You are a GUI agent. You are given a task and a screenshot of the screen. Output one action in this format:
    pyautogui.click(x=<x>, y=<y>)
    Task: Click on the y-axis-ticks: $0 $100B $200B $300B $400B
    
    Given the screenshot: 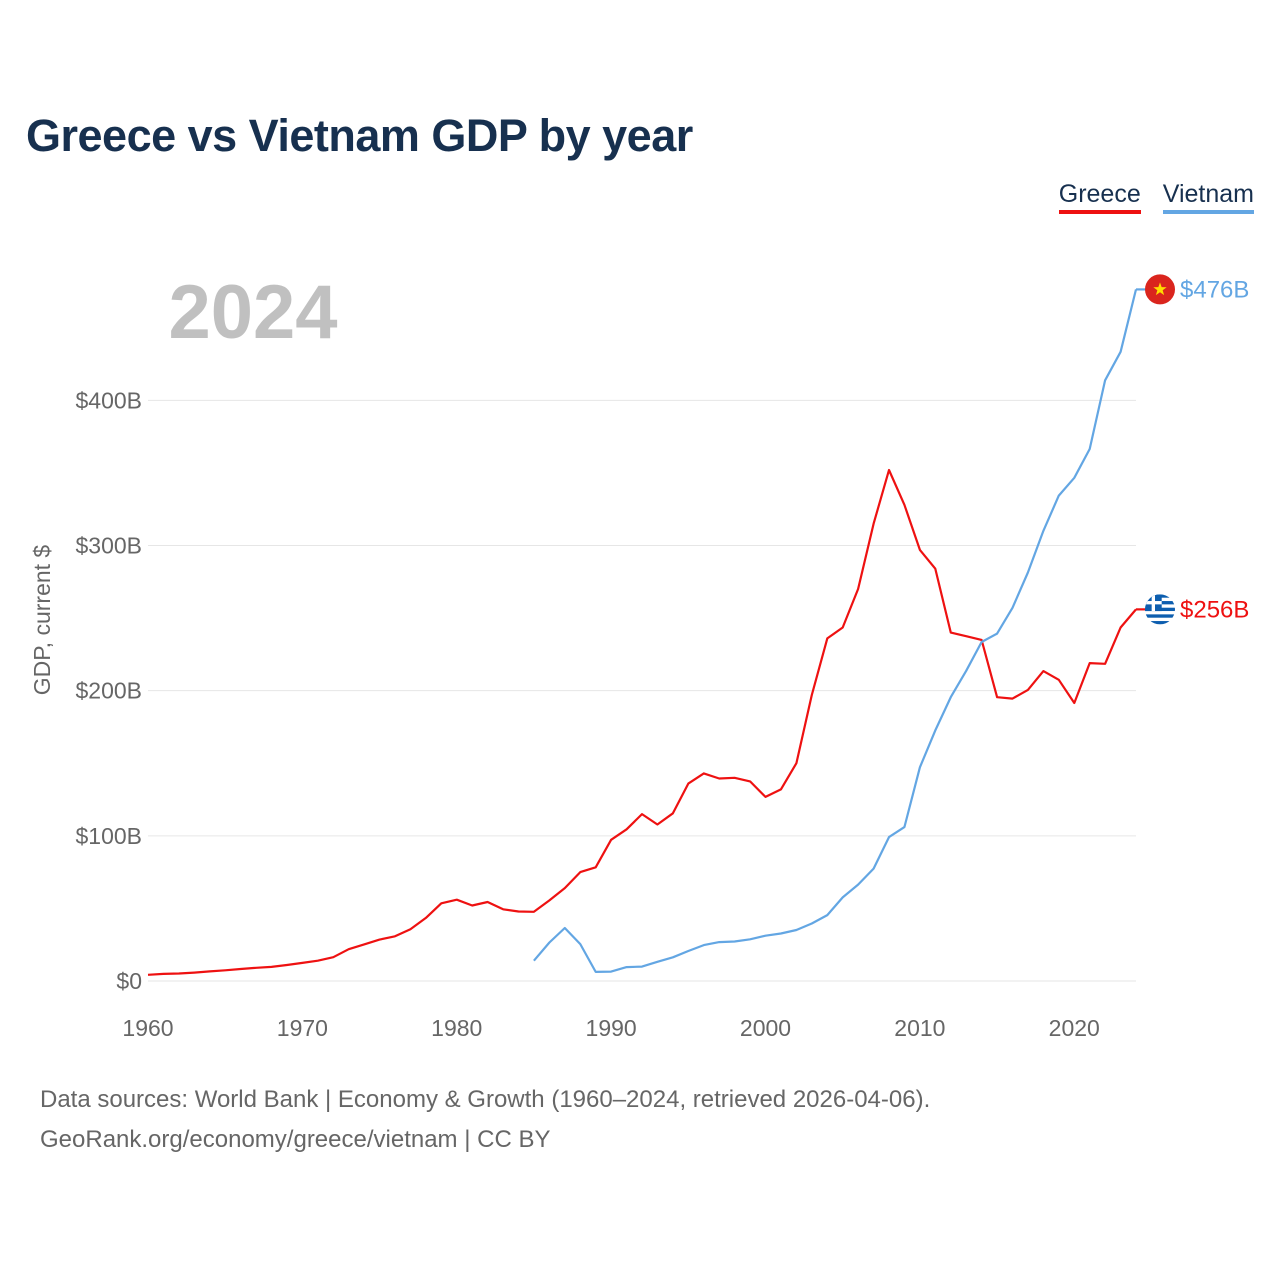 What is the action you would take?
    pyautogui.click(x=108, y=690)
    